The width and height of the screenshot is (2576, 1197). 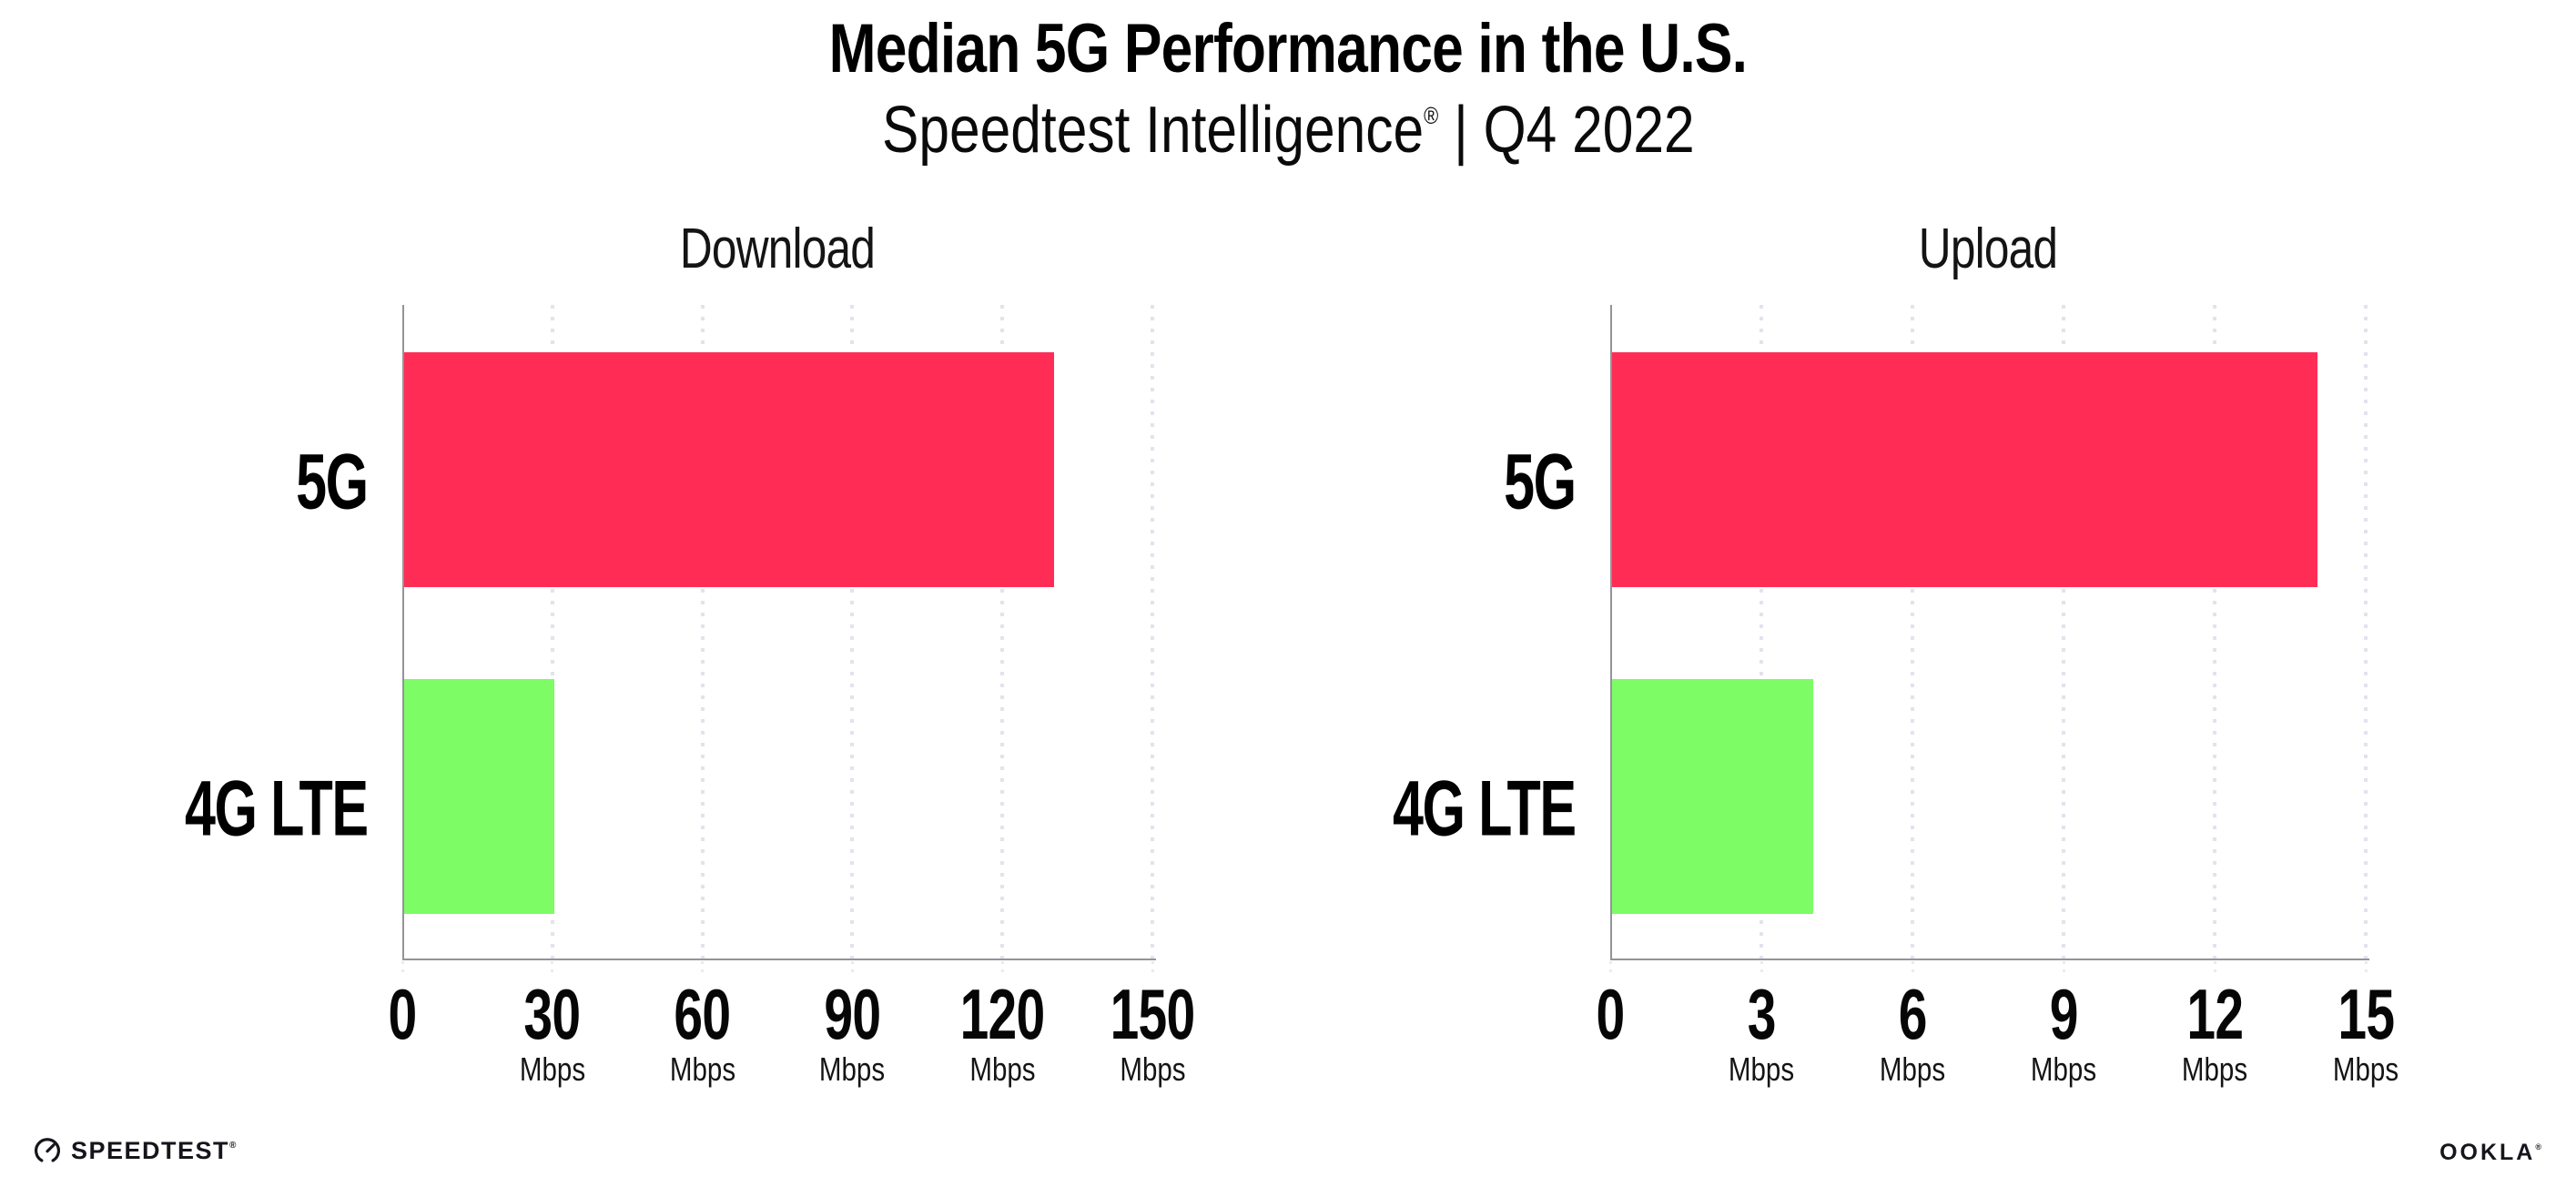 I want to click on speedtest-gauge-icon, so click(x=47, y=1150).